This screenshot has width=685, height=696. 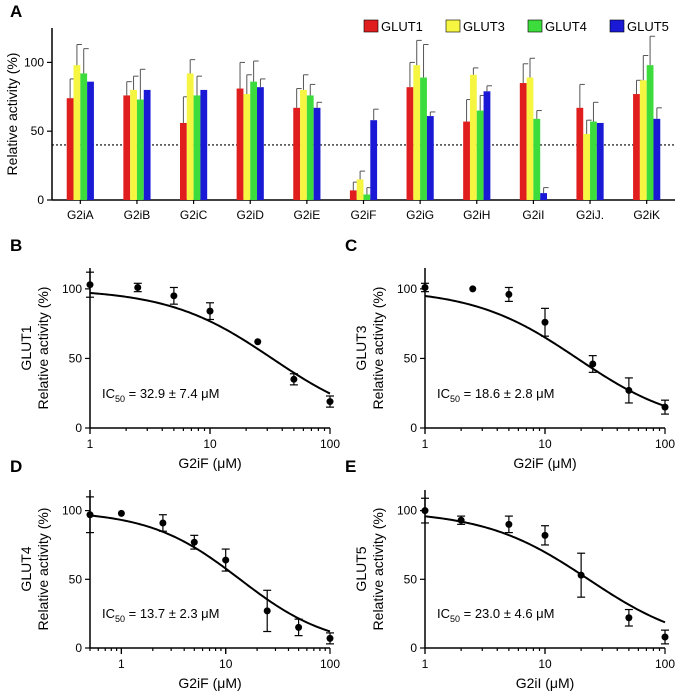 I want to click on legend: GLUT1 GLUT3 GLUT4 GLUT5, so click(x=516, y=26).